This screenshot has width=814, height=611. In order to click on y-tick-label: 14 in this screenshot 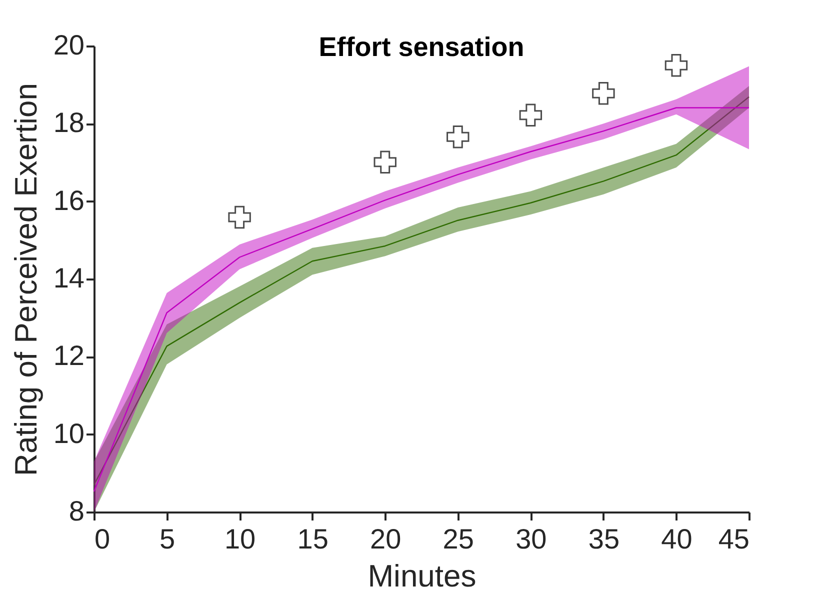, I will do `click(68, 278)`.